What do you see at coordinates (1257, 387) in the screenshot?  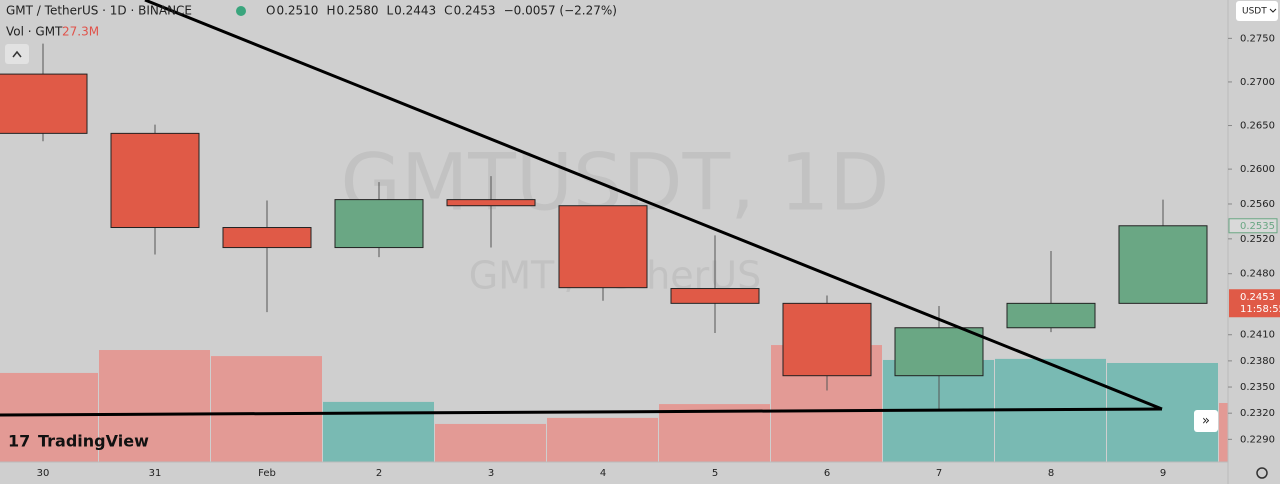 I see `y-tick-label: 0.2350` at bounding box center [1257, 387].